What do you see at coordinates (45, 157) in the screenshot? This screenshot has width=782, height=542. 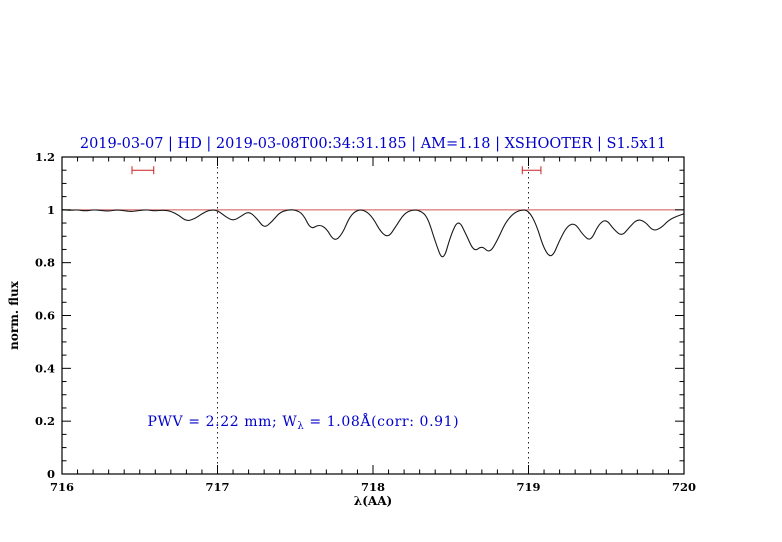 I see `y-tick-label: 1.2` at bounding box center [45, 157].